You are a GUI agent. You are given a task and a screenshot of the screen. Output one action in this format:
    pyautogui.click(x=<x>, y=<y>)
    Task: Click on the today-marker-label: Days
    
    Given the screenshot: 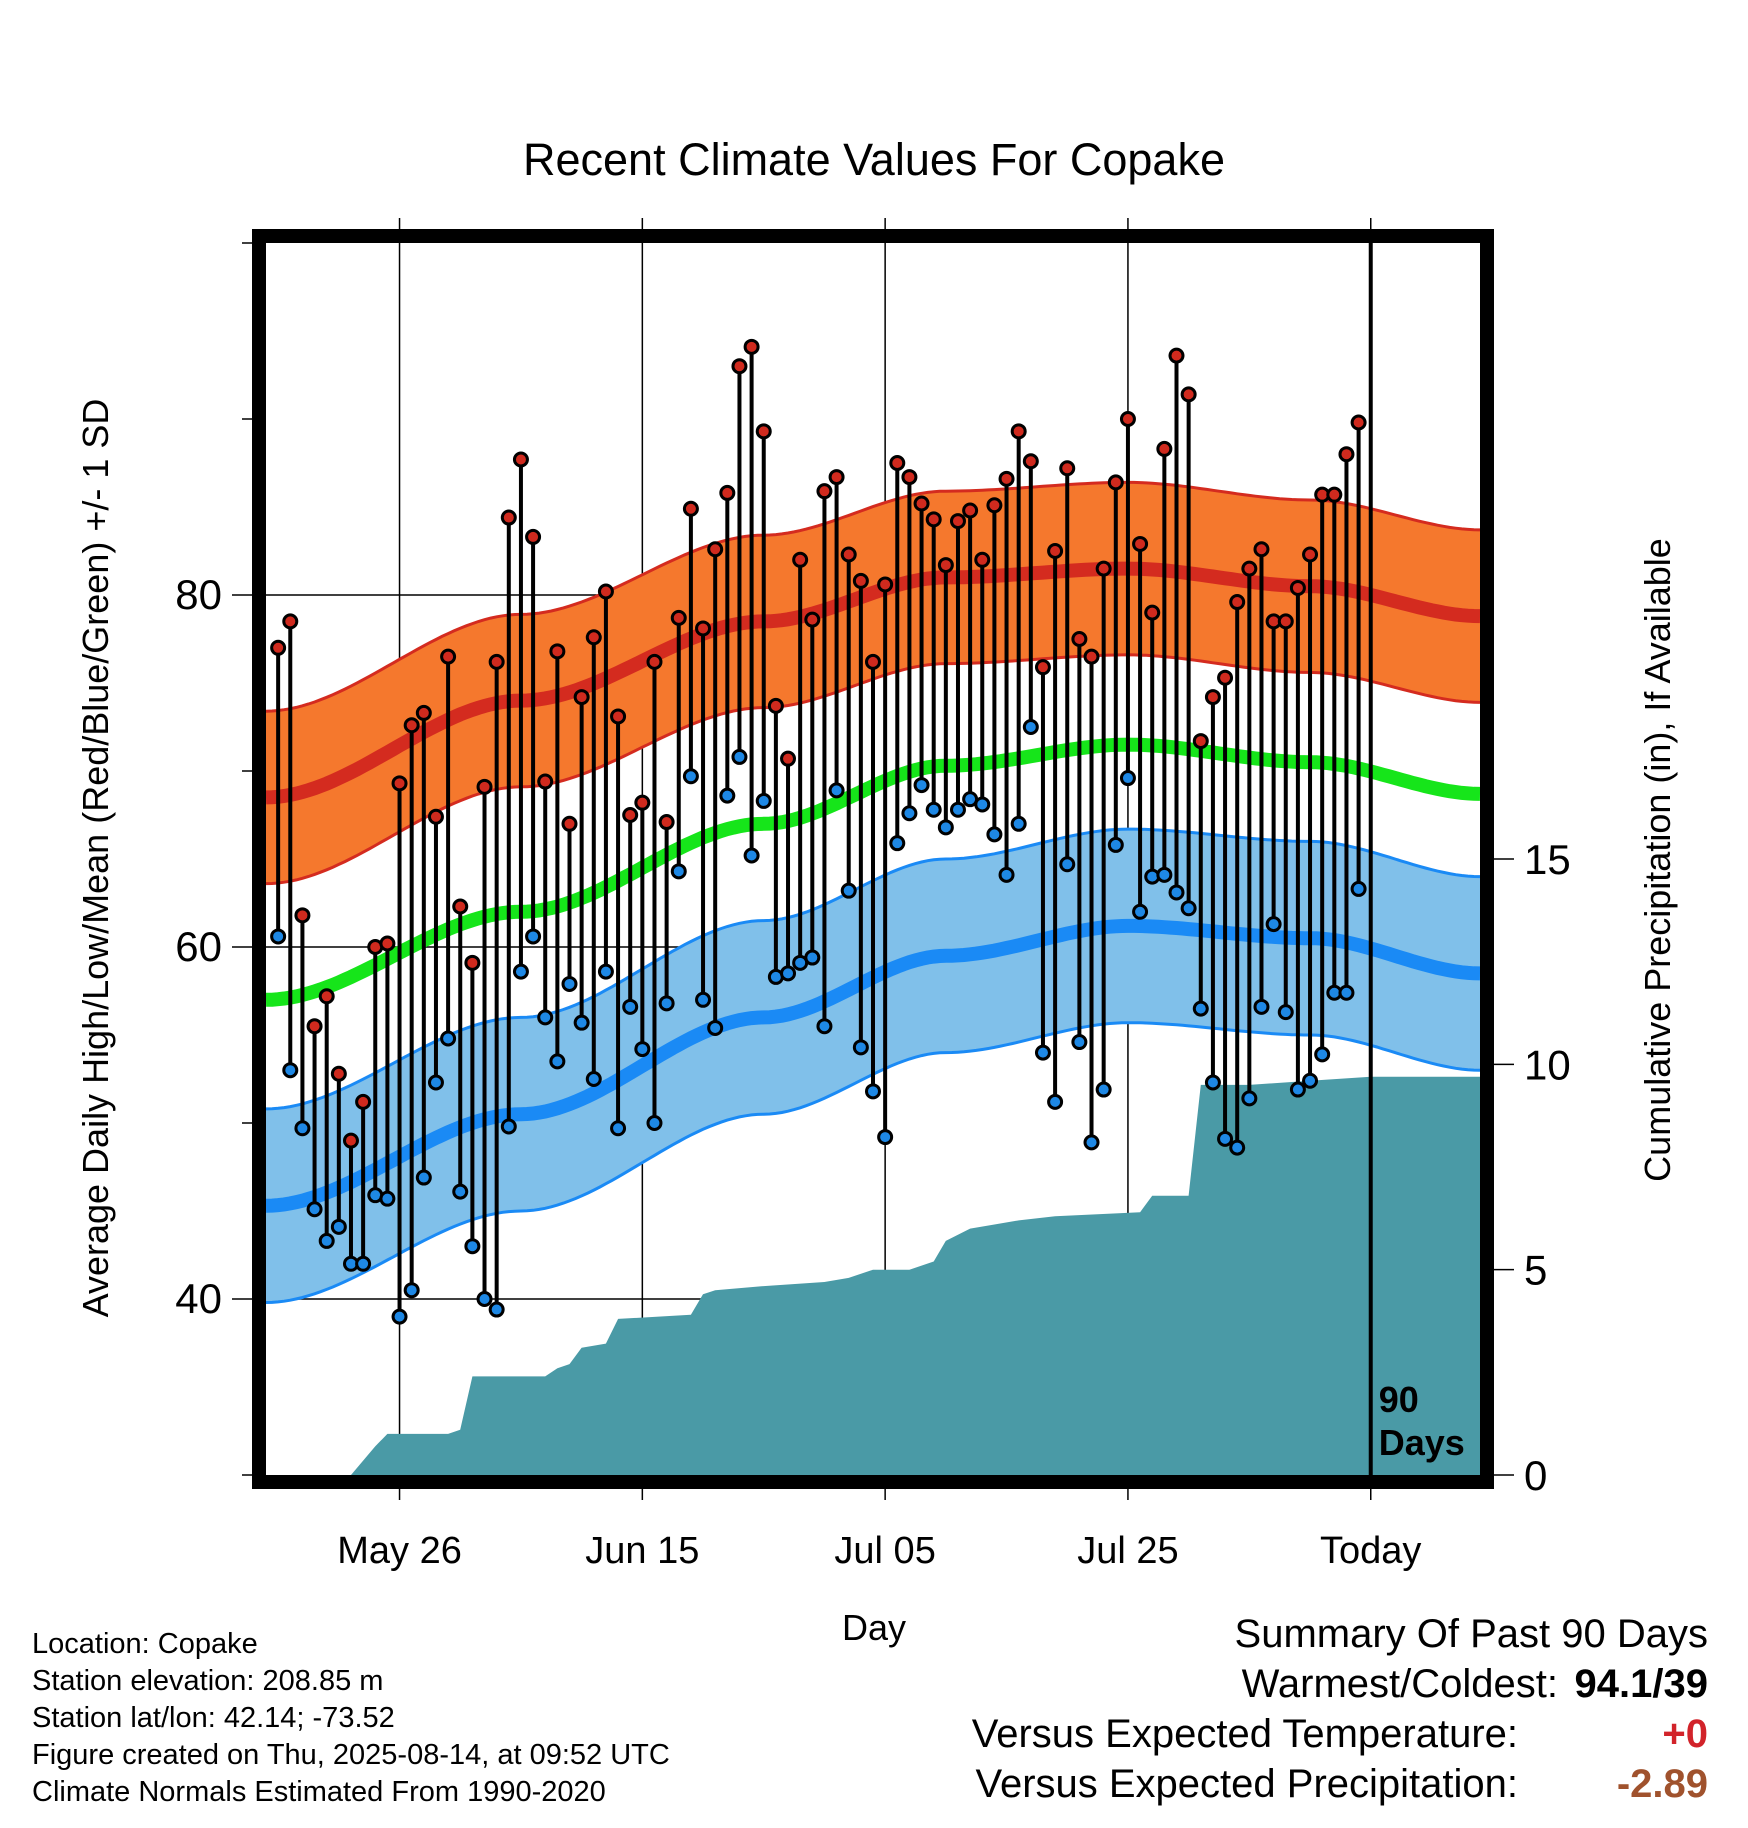 What is the action you would take?
    pyautogui.click(x=1422, y=1442)
    